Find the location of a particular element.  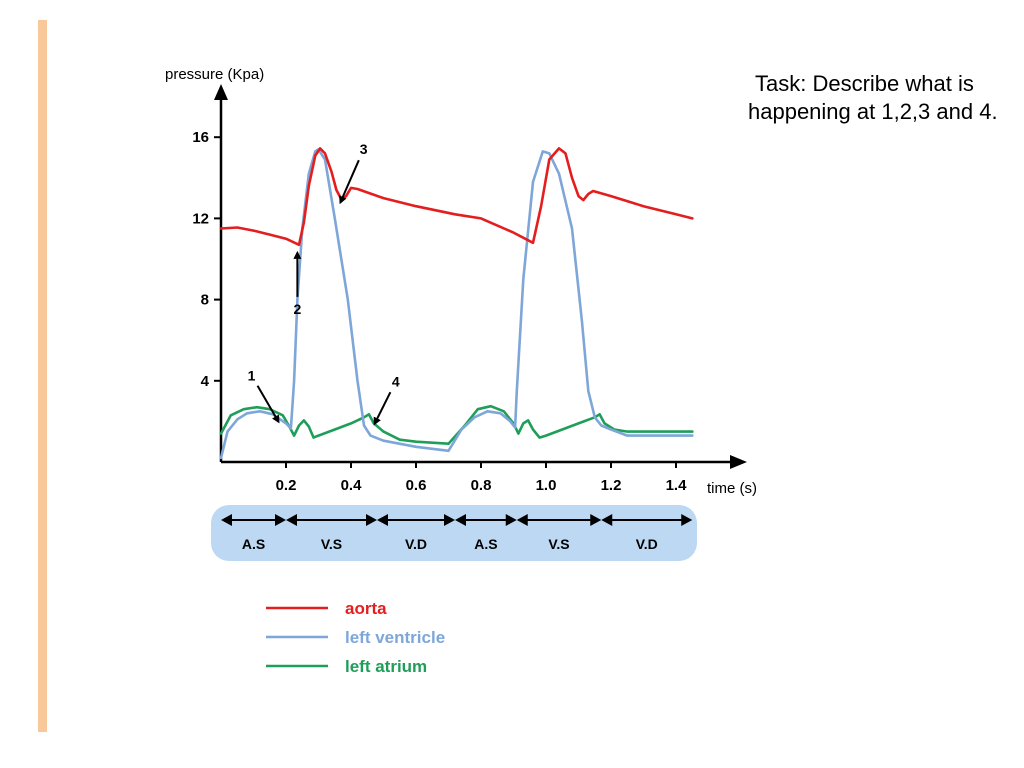

series-line-left-atrium is located at coordinates (456, 424).